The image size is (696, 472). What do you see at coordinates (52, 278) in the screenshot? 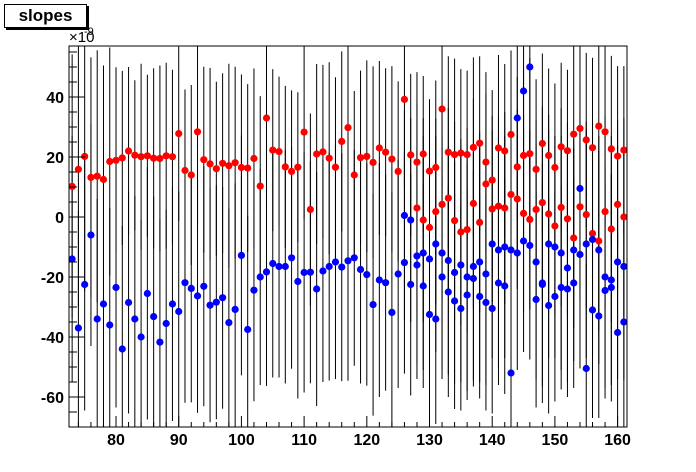
I see `y-tick-label: -20` at bounding box center [52, 278].